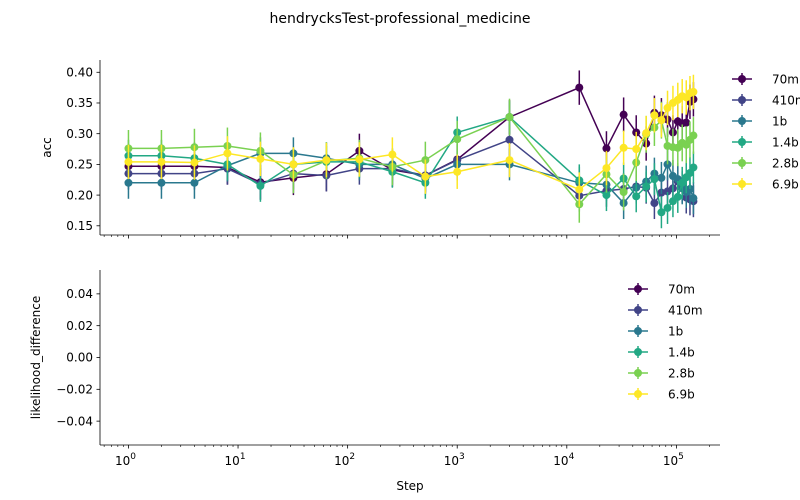  What do you see at coordinates (79, 294) in the screenshot?
I see `y-tick-label: 0.04` at bounding box center [79, 294].